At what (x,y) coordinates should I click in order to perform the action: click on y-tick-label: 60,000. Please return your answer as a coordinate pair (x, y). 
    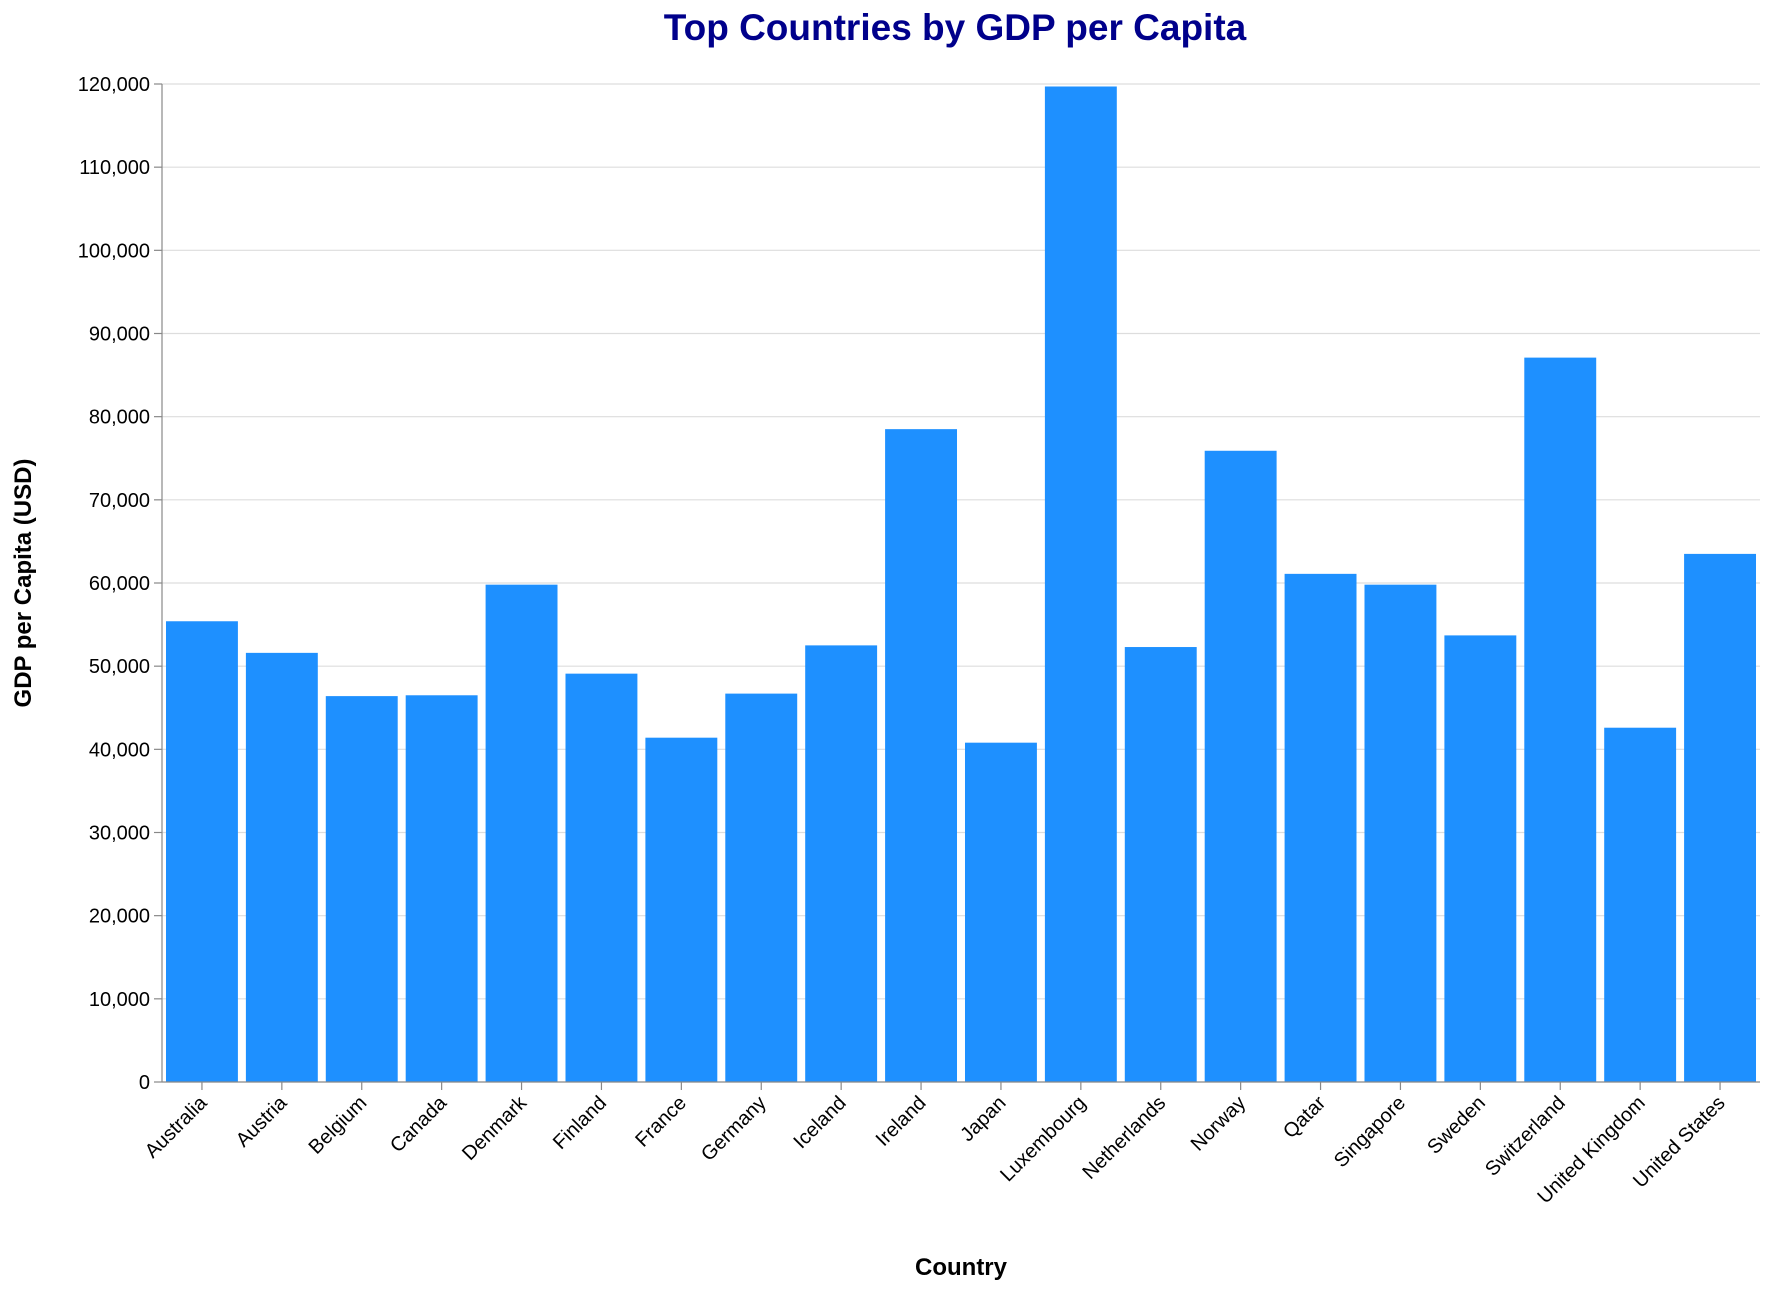
    Looking at the image, I should click on (119, 584).